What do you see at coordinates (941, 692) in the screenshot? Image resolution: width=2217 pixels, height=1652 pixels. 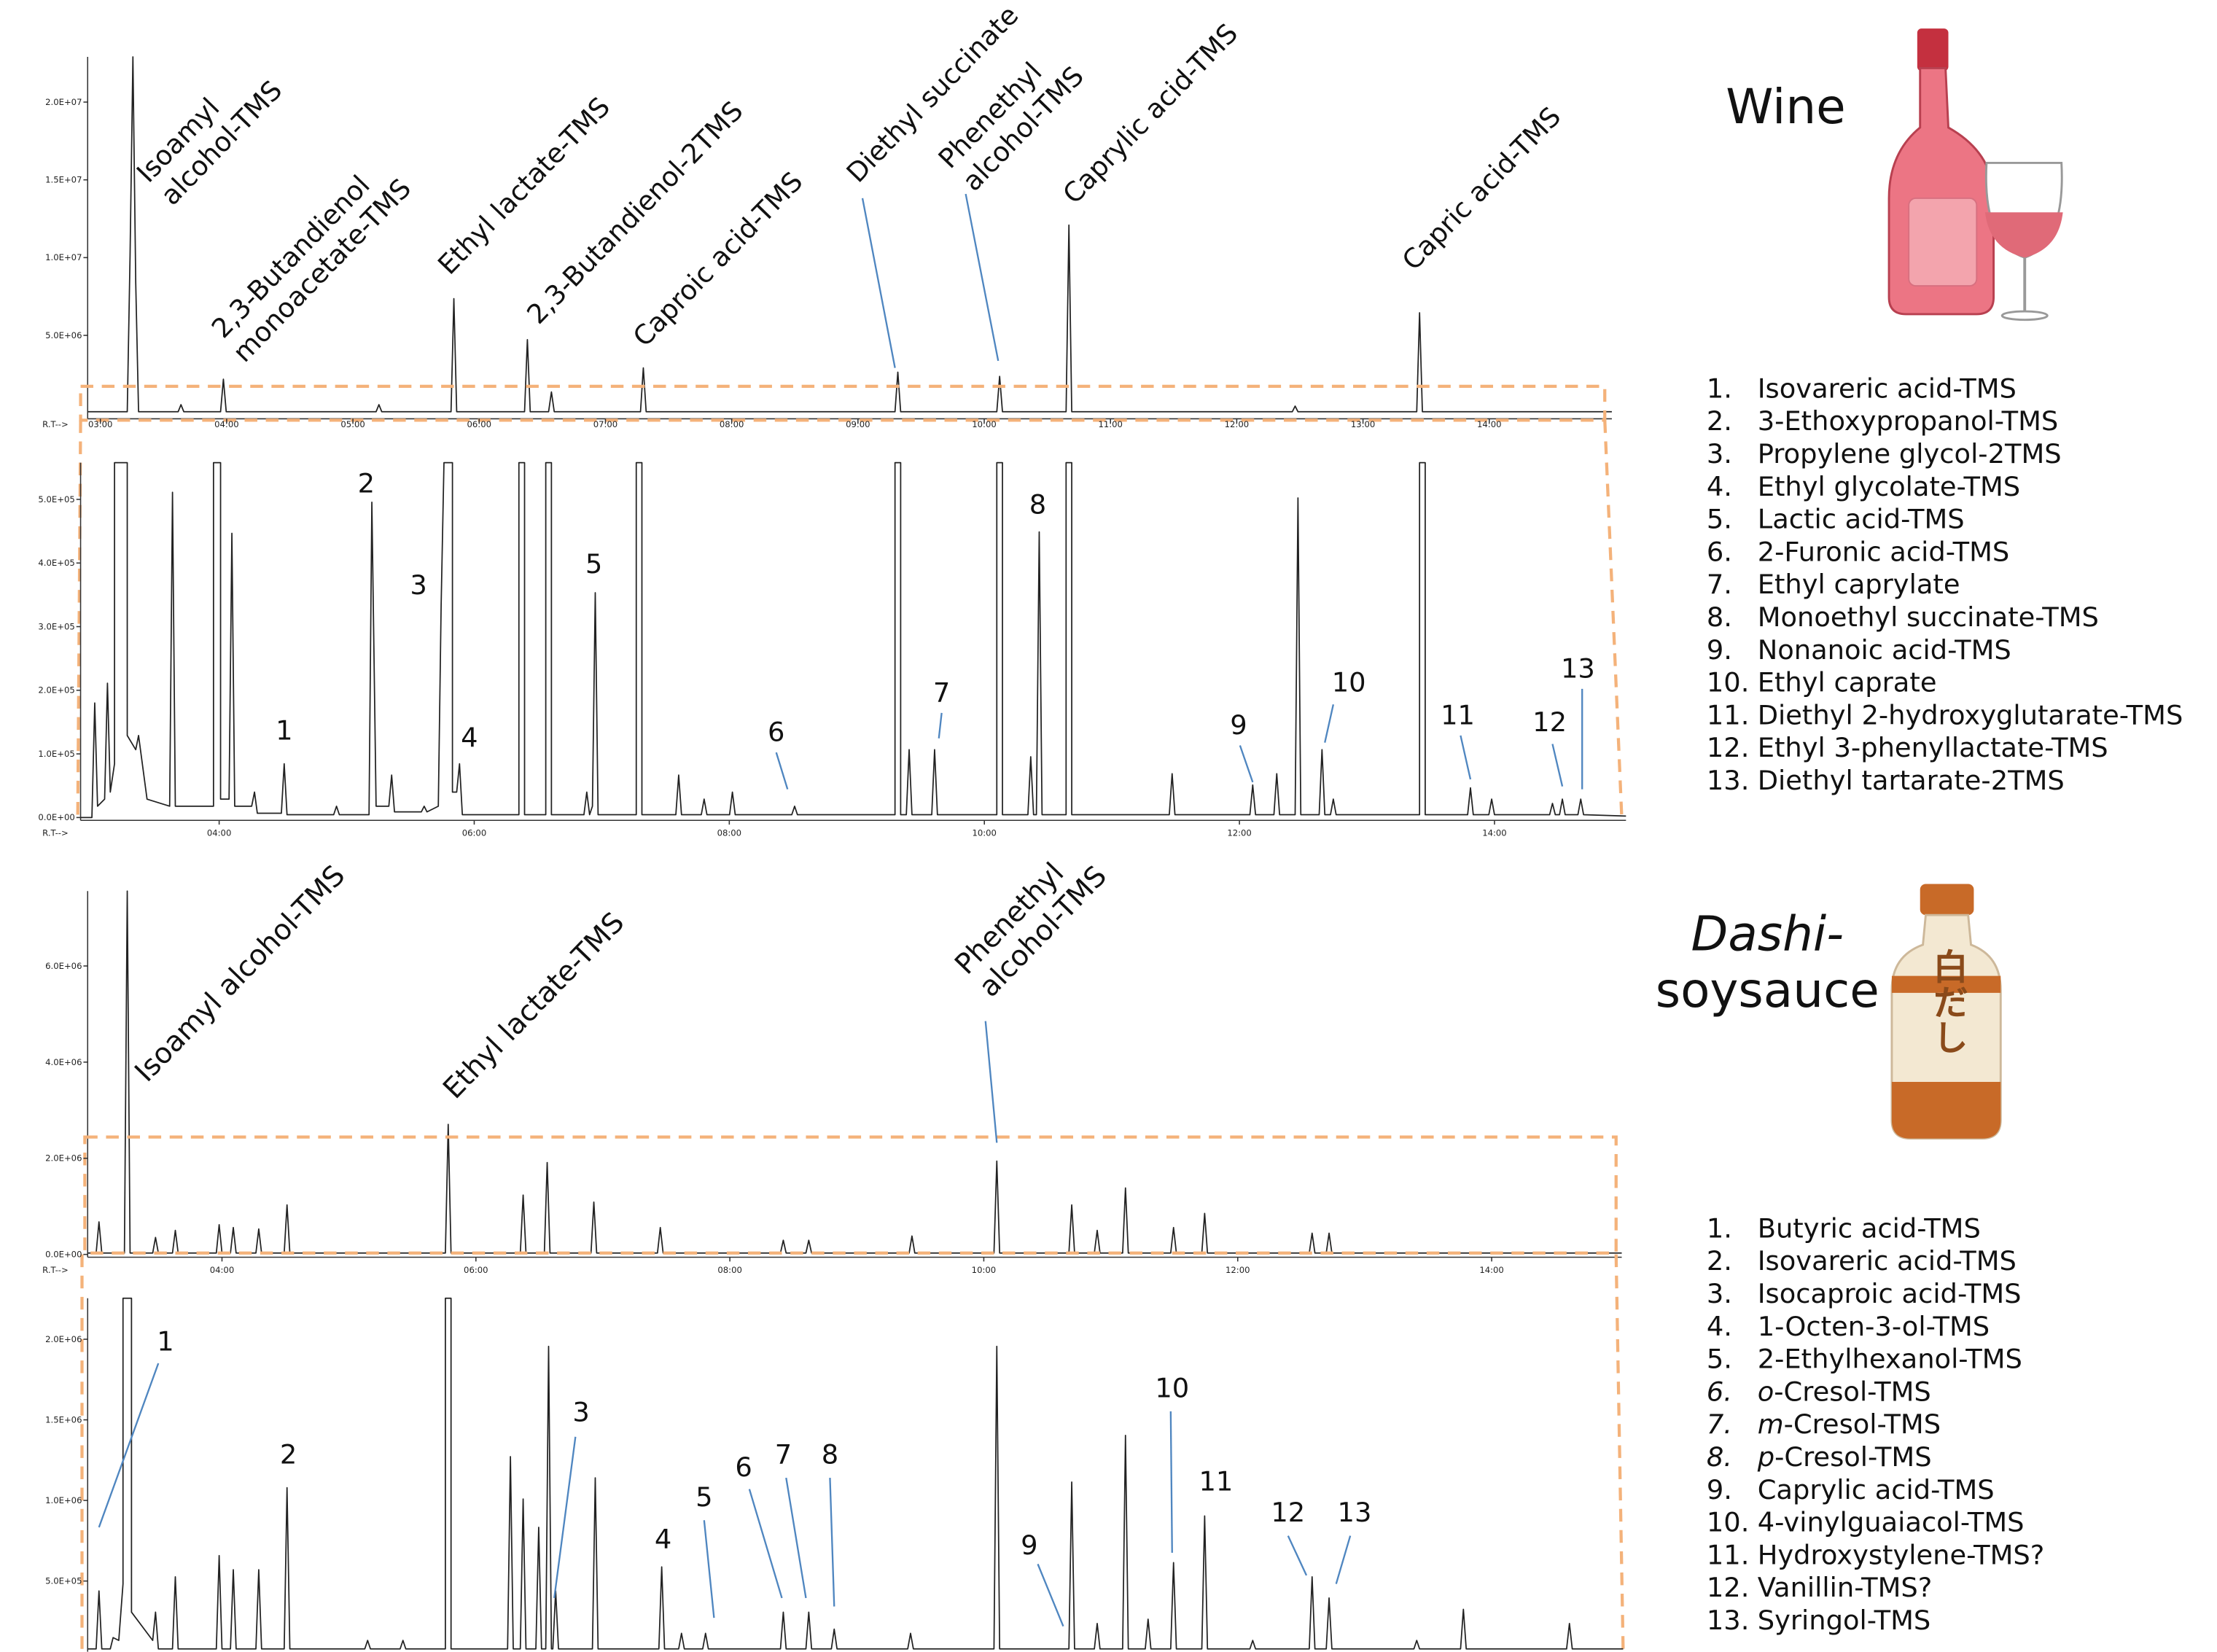 I see `peak-label: 7` at bounding box center [941, 692].